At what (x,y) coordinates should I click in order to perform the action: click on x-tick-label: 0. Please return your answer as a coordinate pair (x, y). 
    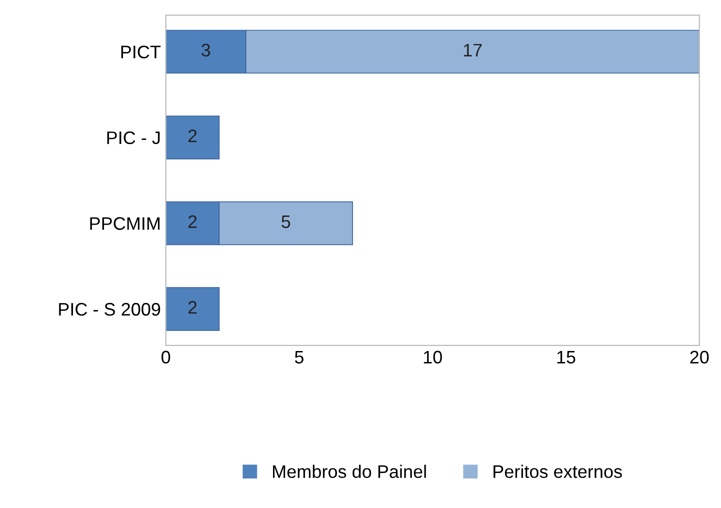
    Looking at the image, I should click on (166, 357).